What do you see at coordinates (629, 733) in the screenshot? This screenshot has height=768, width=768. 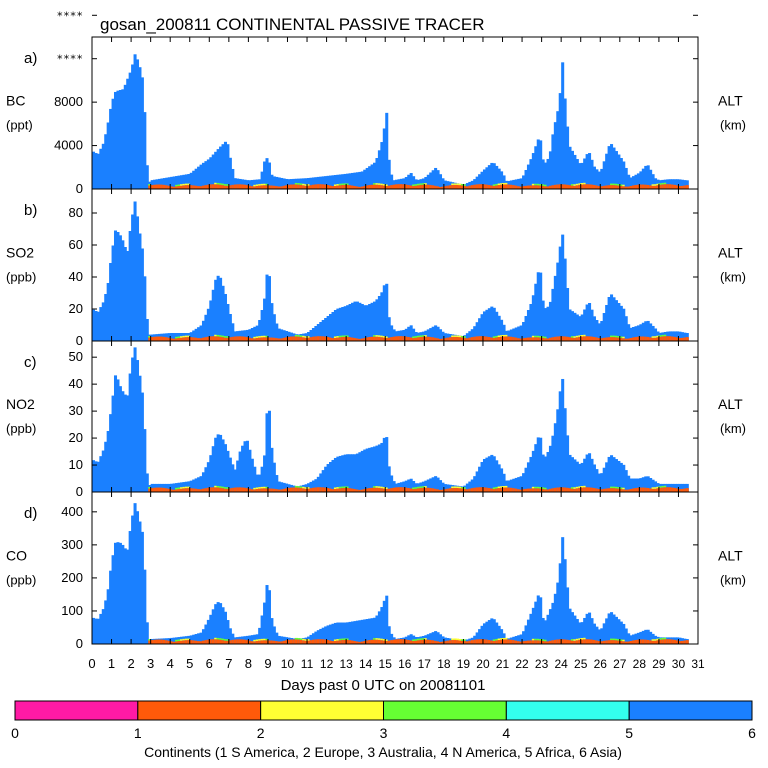 I see `colorbar-tick-label: 5` at bounding box center [629, 733].